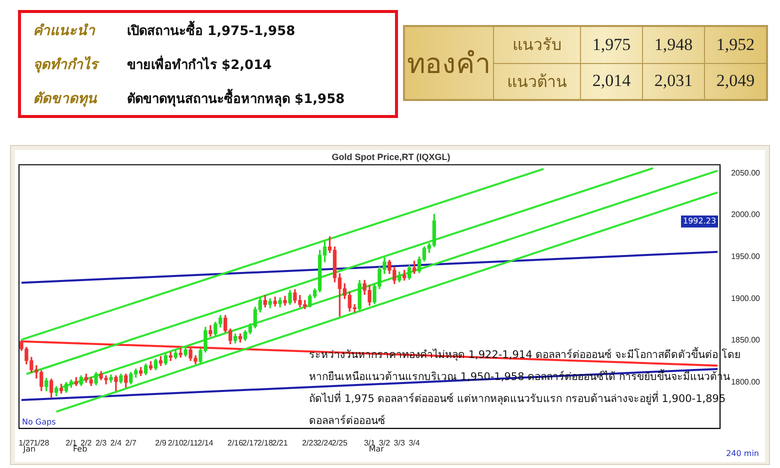 Image resolution: width=780 pixels, height=468 pixels. Describe the element at coordinates (746, 215) in the screenshot. I see `y-tick-label: 2000.00` at that location.